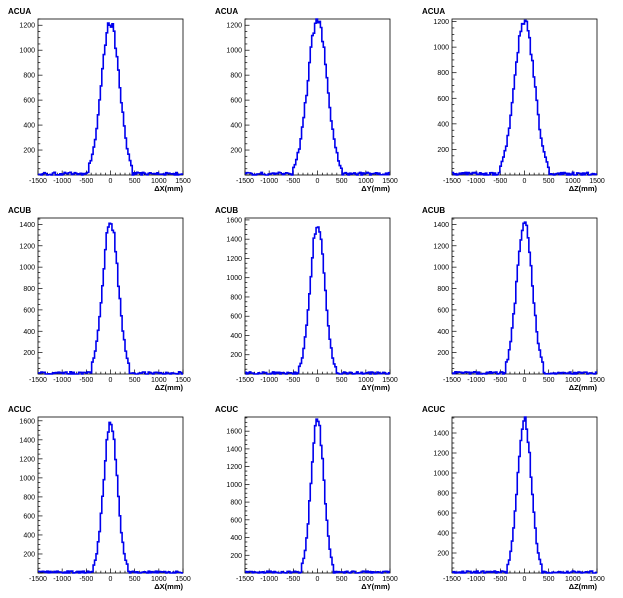  Describe the element at coordinates (226, 11) in the screenshot. I see `chart-title: ACUA` at that location.